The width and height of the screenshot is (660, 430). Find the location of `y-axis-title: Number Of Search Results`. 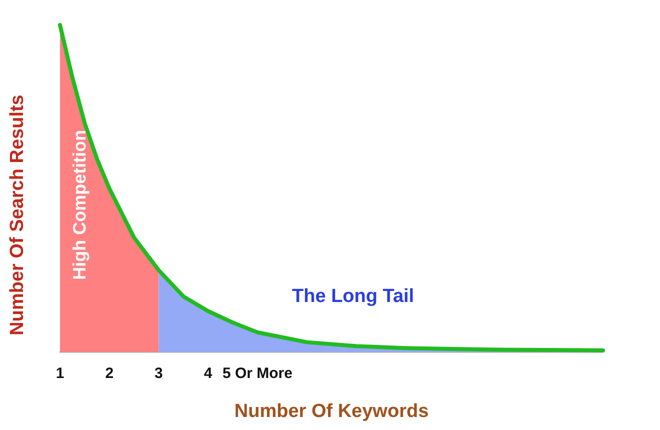

y-axis-title: Number Of Search Results is located at coordinates (17, 215).